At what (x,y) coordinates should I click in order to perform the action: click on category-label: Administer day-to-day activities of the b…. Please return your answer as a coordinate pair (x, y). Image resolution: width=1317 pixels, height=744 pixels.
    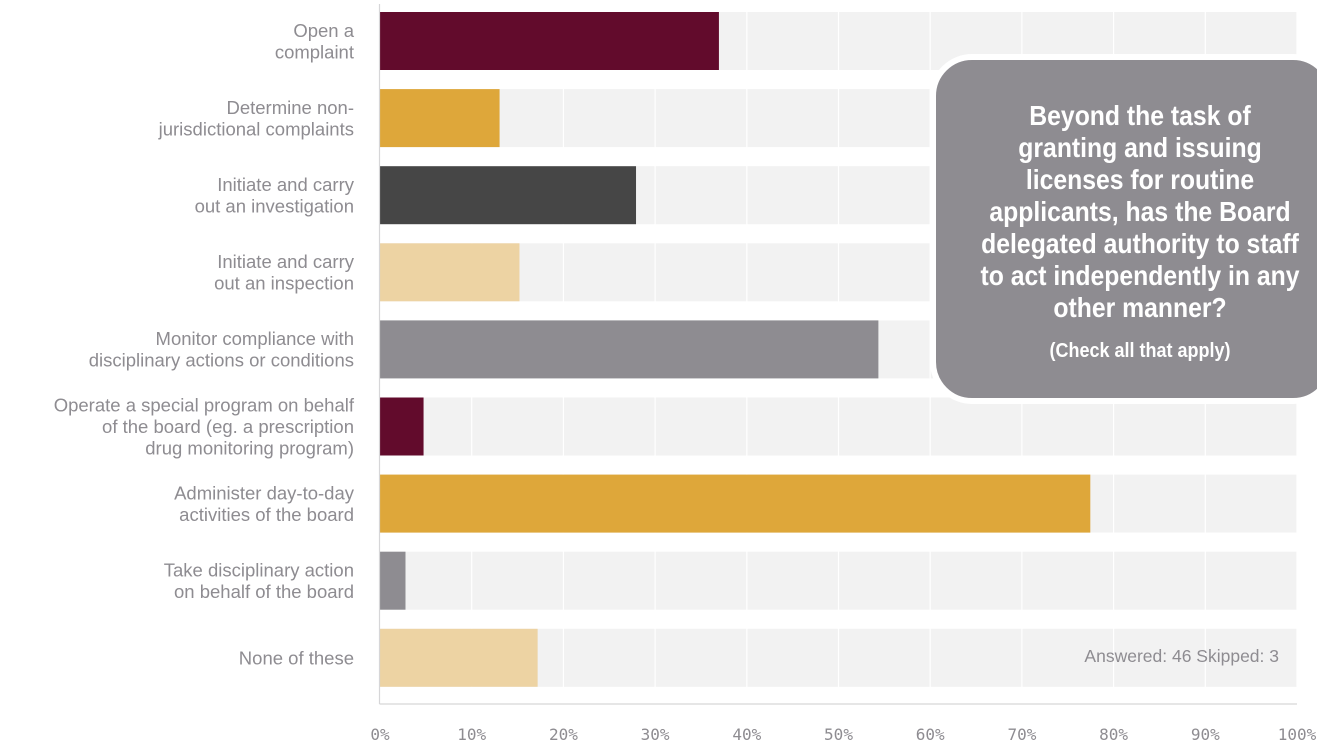
    Looking at the image, I should click on (264, 503).